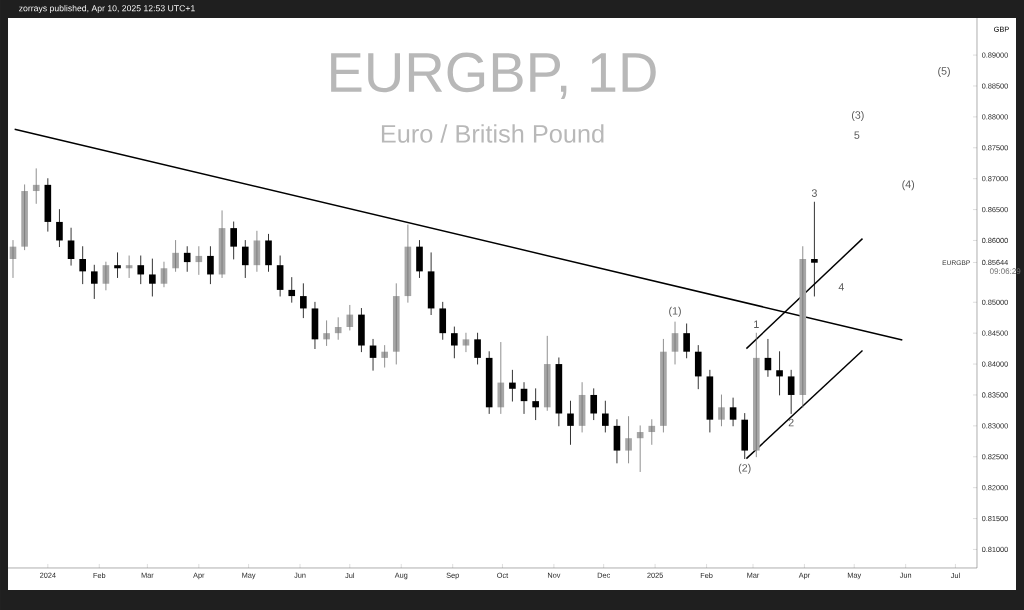 The width and height of the screenshot is (1024, 610). I want to click on text: Euro / British Pound, so click(492, 133).